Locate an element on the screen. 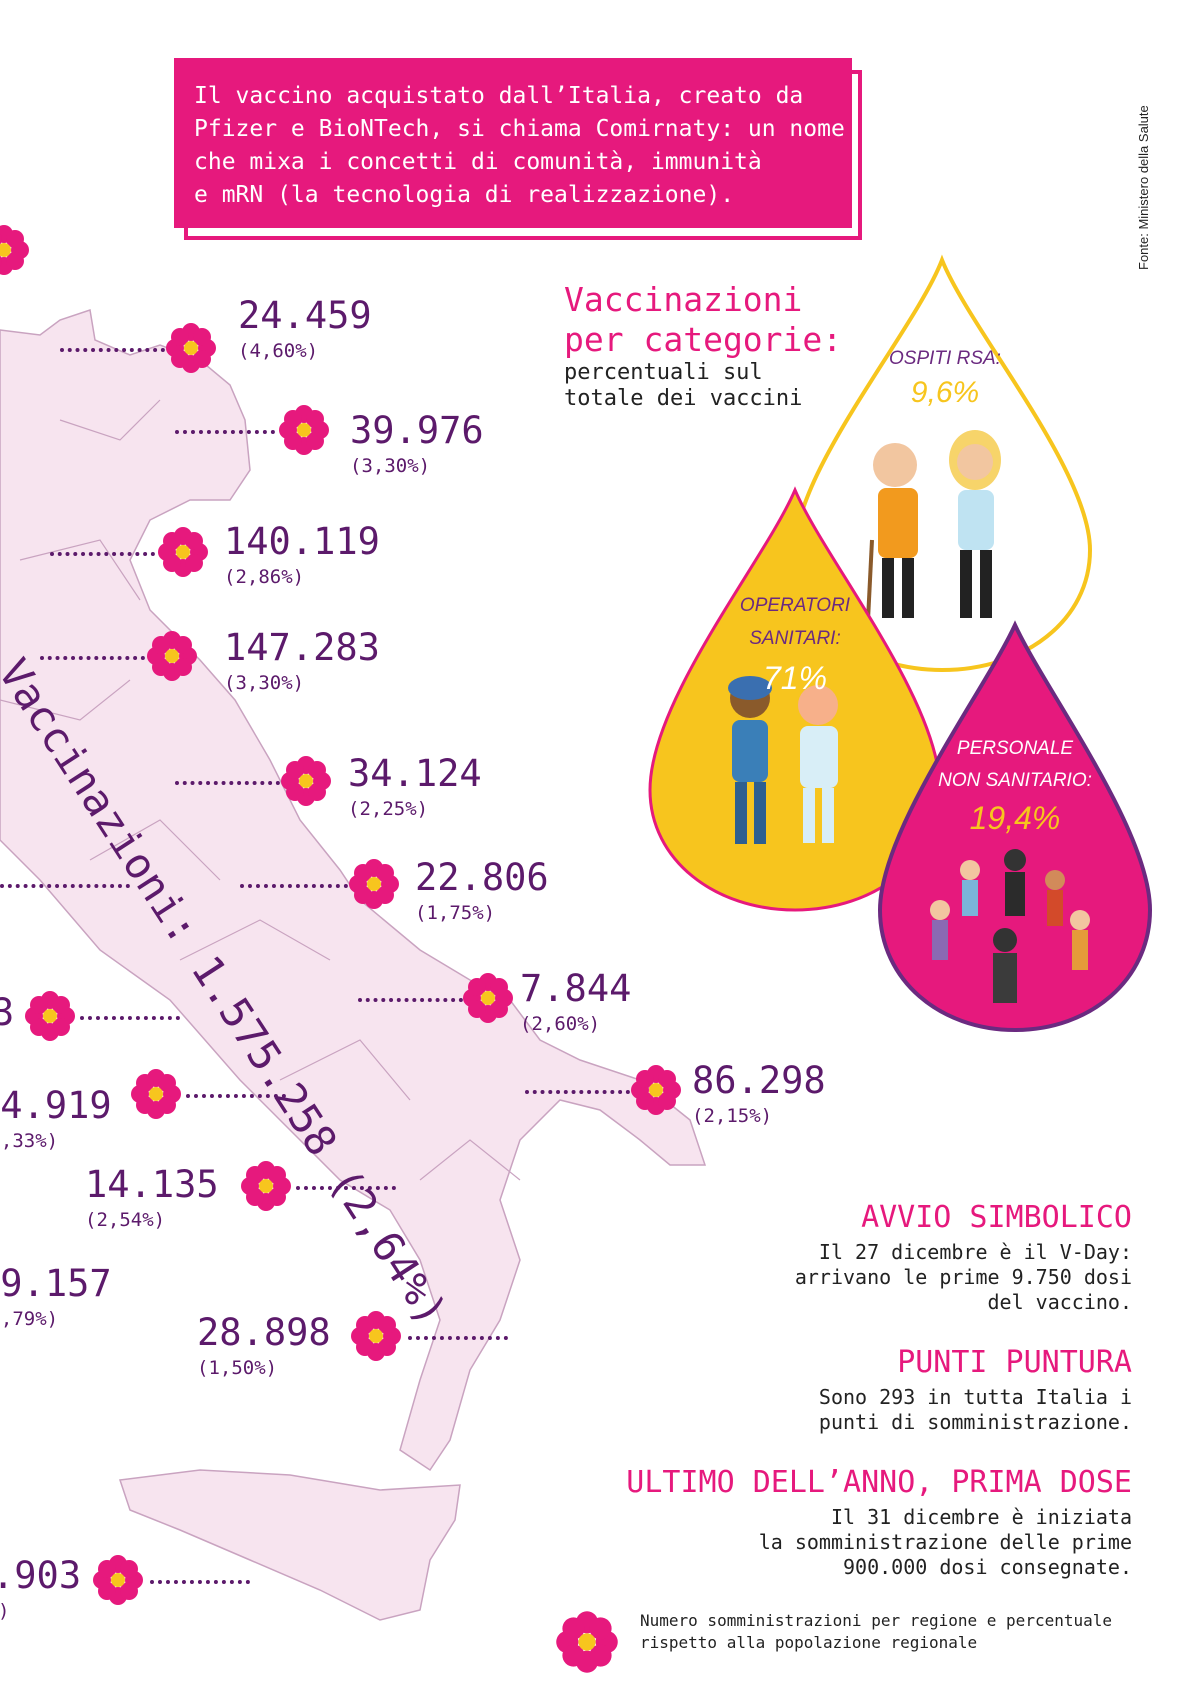  region-value: 86.298 is located at coordinates (759, 1080).